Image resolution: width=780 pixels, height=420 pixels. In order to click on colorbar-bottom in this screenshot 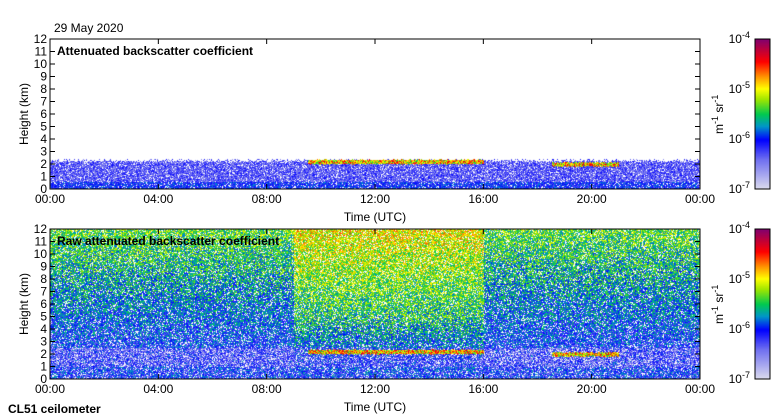, I will do `click(762, 304)`.